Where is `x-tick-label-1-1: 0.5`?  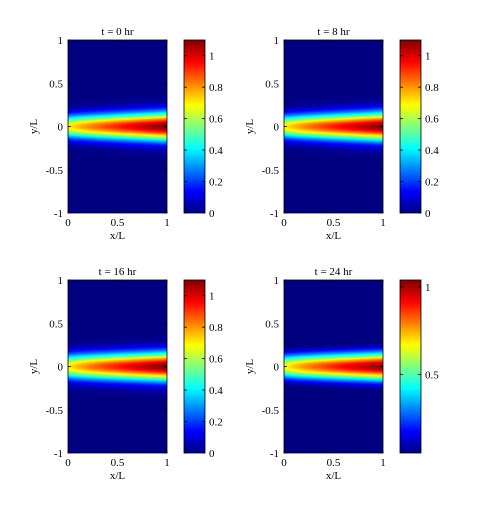
x-tick-label-1-1: 0.5 is located at coordinates (334, 223).